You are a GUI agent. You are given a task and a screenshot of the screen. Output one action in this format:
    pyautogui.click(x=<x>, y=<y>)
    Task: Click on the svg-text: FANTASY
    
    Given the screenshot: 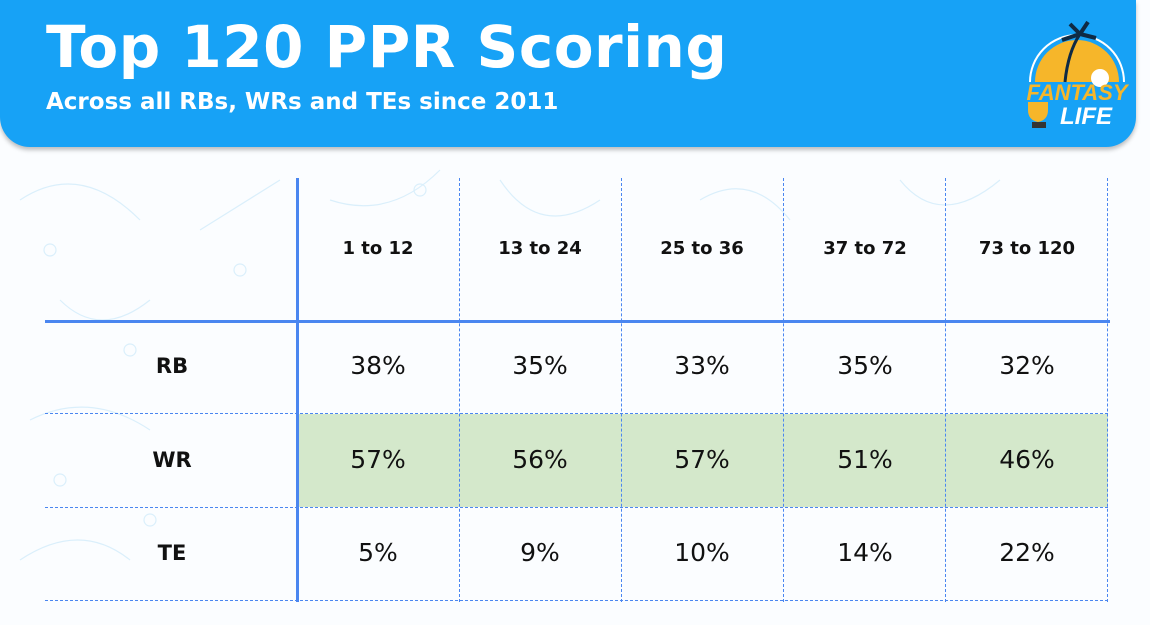 What is the action you would take?
    pyautogui.click(x=1077, y=92)
    